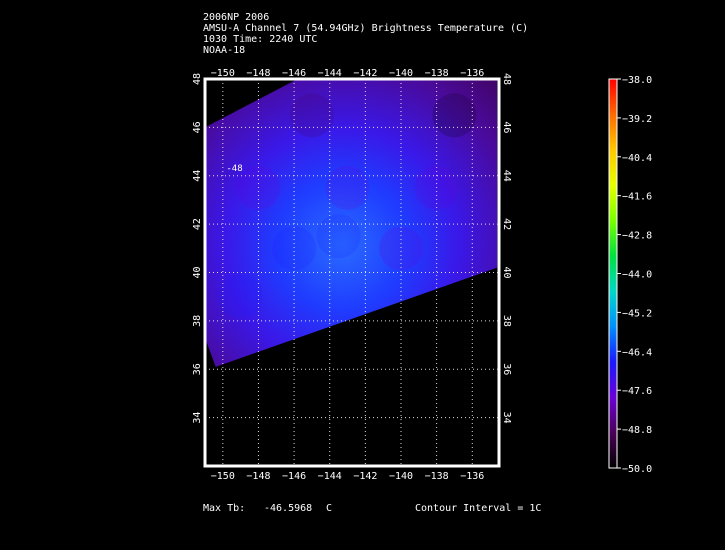 Image resolution: width=725 pixels, height=550 pixels. I want to click on max-tb-unit: C, so click(329, 508).